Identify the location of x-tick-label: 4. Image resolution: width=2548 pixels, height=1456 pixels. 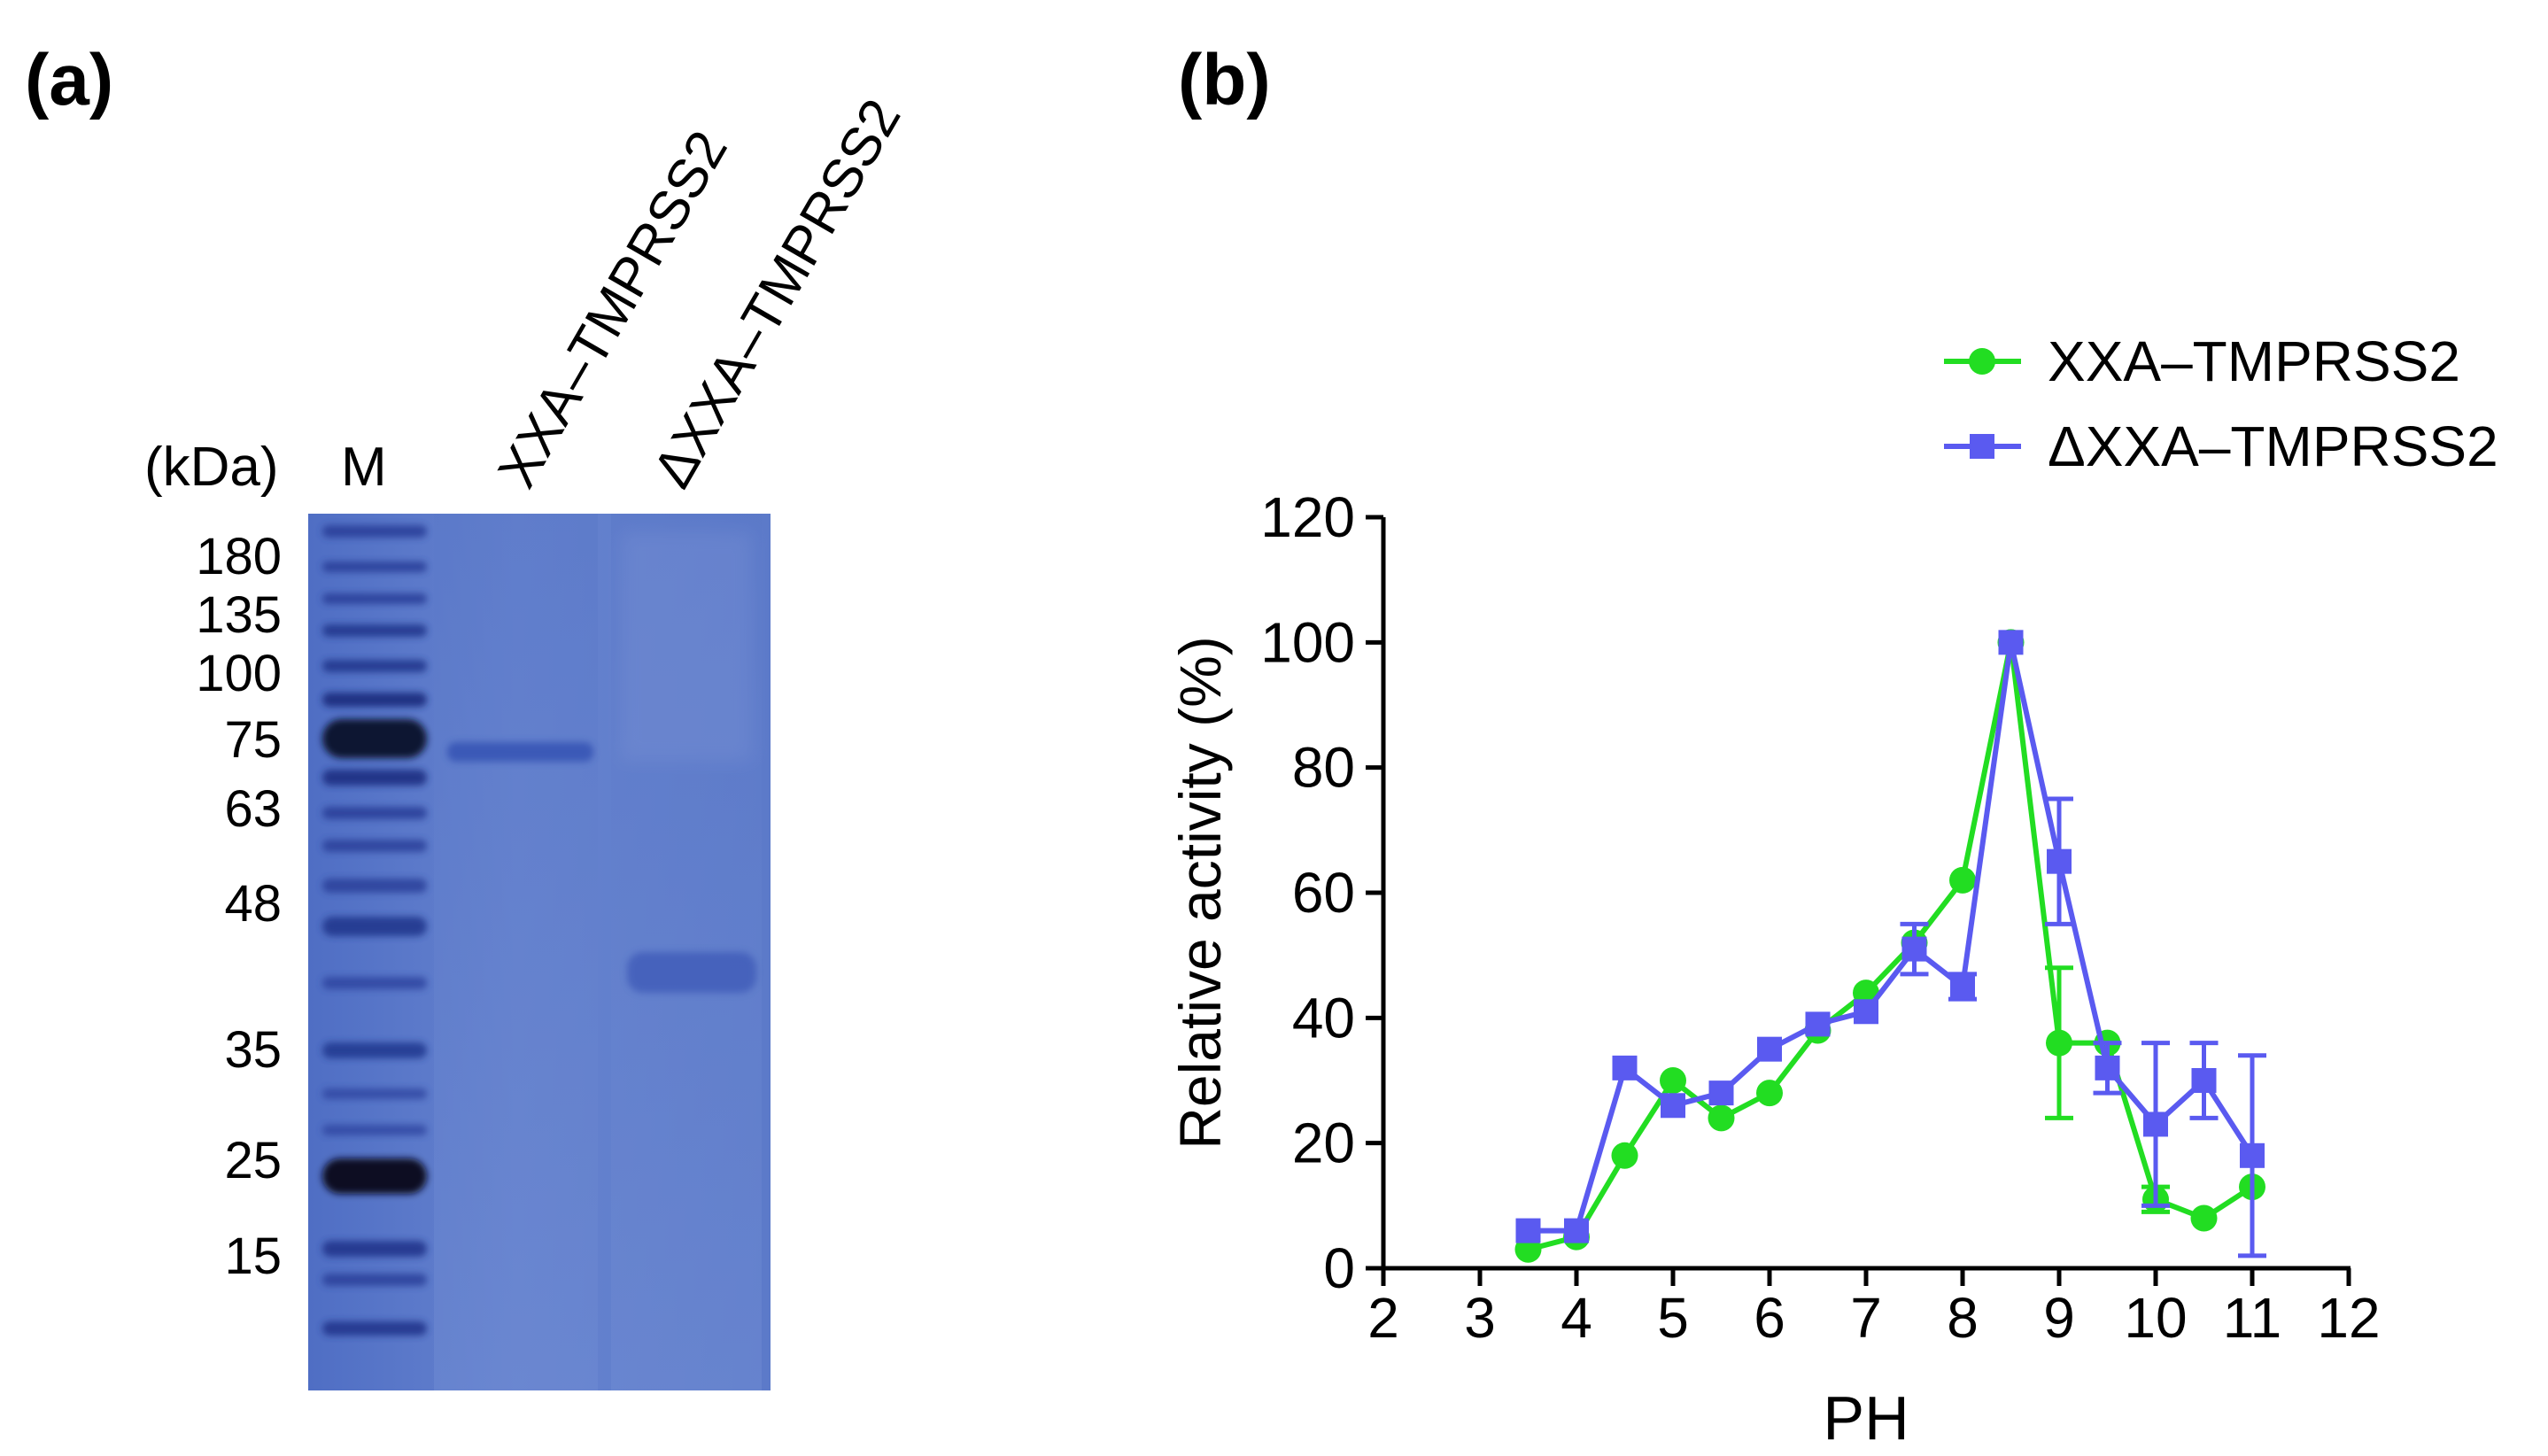
(1576, 1318).